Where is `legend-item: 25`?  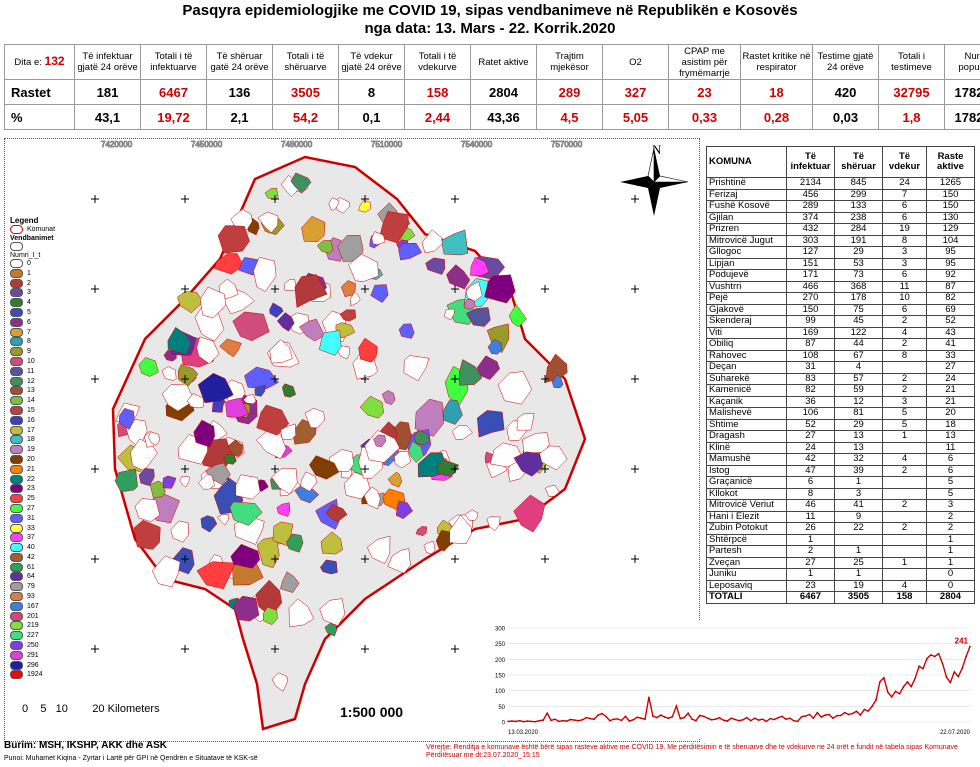 legend-item: 25 is located at coordinates (32, 499).